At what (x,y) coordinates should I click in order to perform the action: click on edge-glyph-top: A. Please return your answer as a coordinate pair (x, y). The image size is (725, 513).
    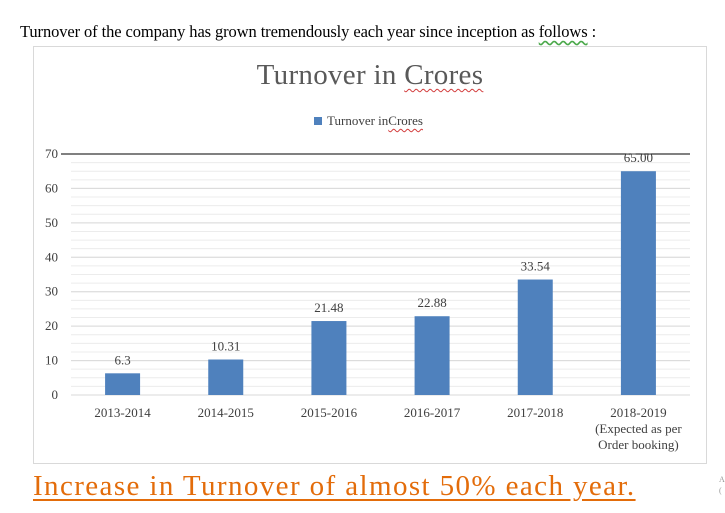
    Looking at the image, I should click on (722, 479).